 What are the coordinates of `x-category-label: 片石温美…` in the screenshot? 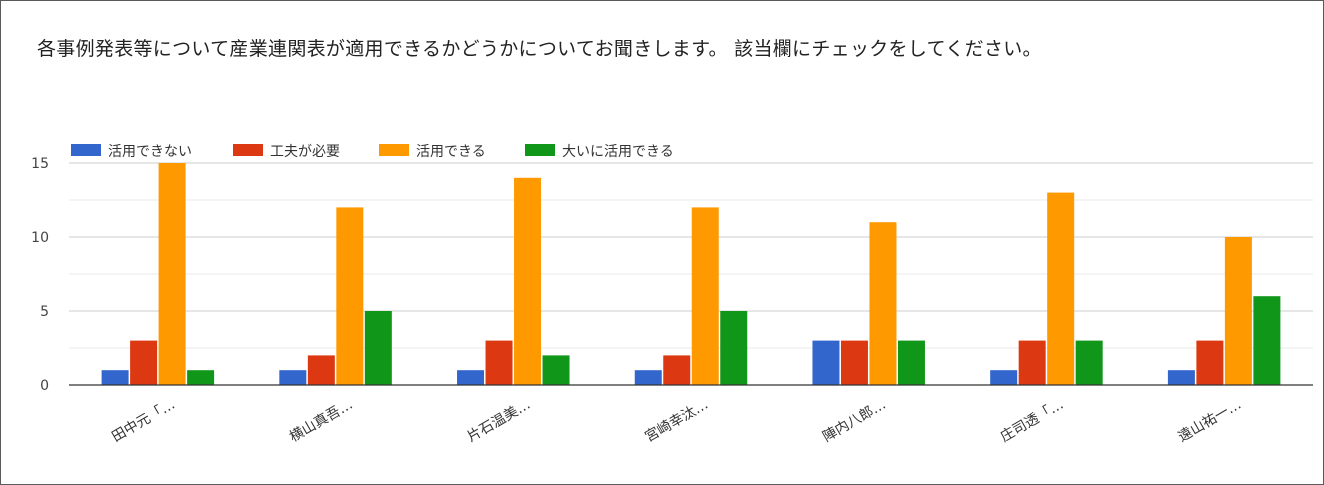 It's located at (499, 421).